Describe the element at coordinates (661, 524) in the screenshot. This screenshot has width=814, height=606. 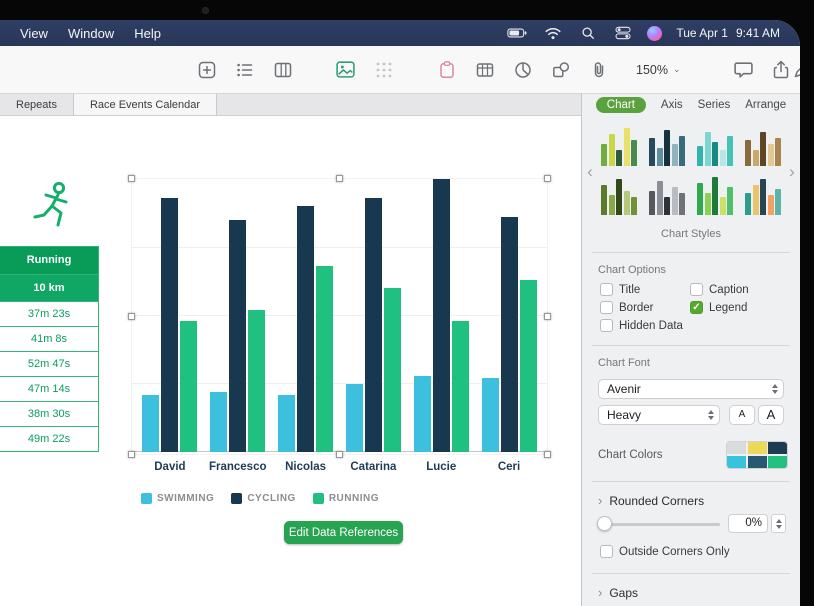
I see `rounded-corners-slider-track` at that location.